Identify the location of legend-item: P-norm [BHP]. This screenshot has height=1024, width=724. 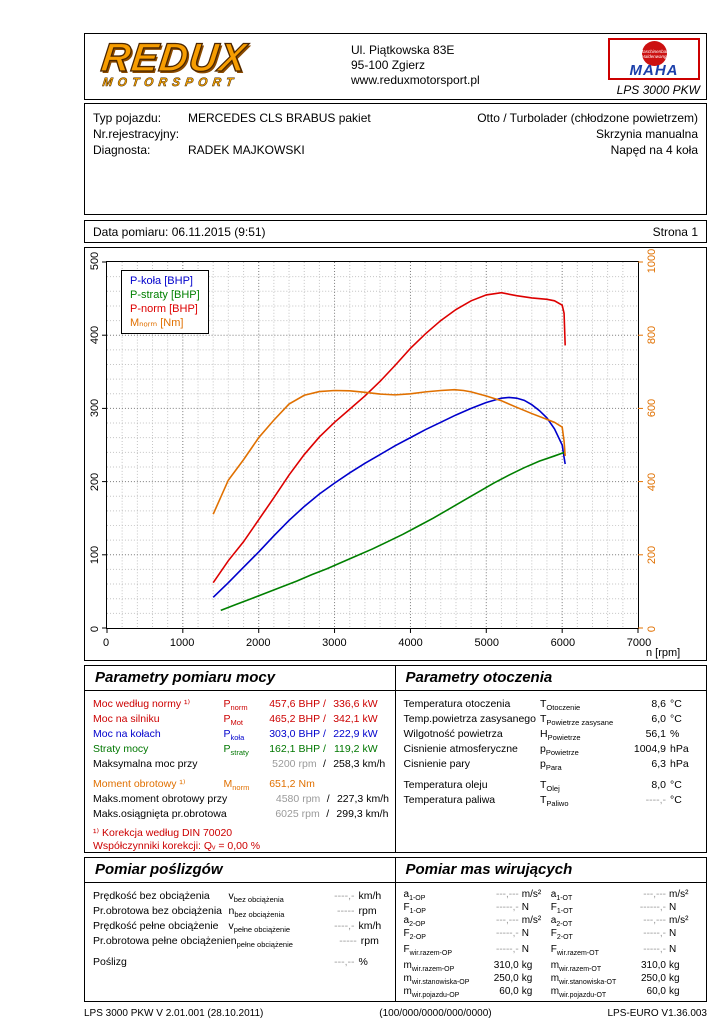
(164, 309).